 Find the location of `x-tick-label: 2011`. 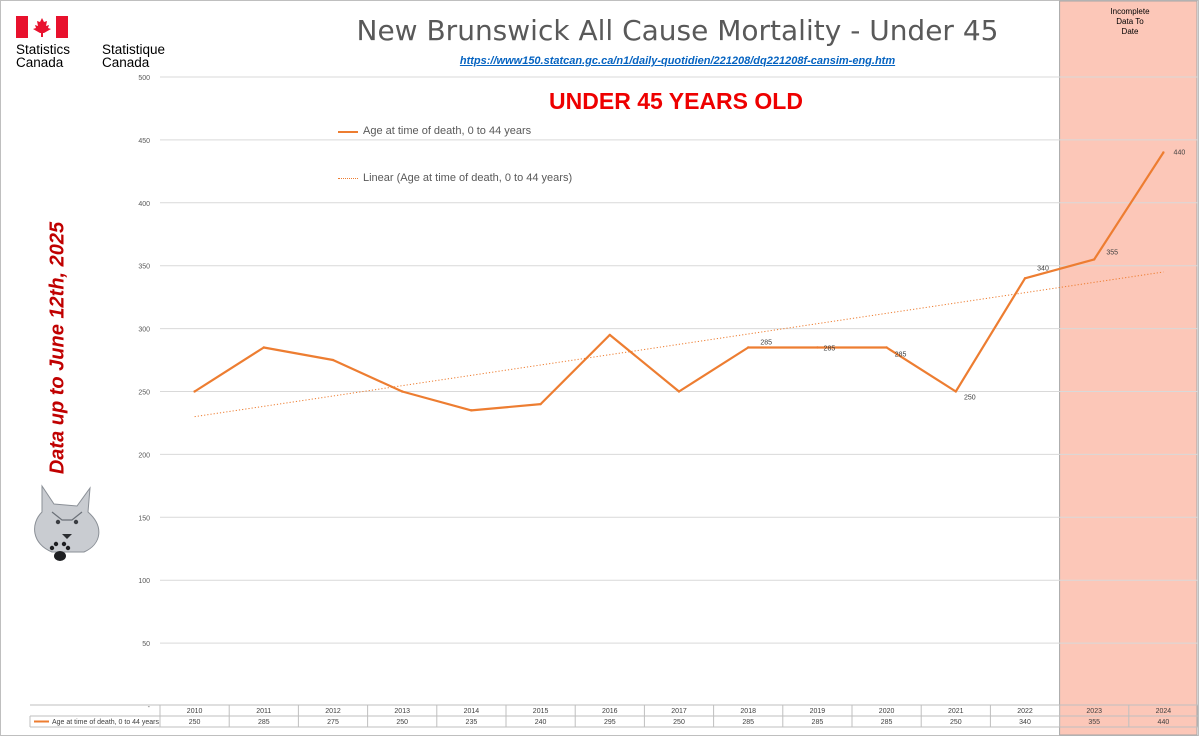

x-tick-label: 2011 is located at coordinates (263, 711).